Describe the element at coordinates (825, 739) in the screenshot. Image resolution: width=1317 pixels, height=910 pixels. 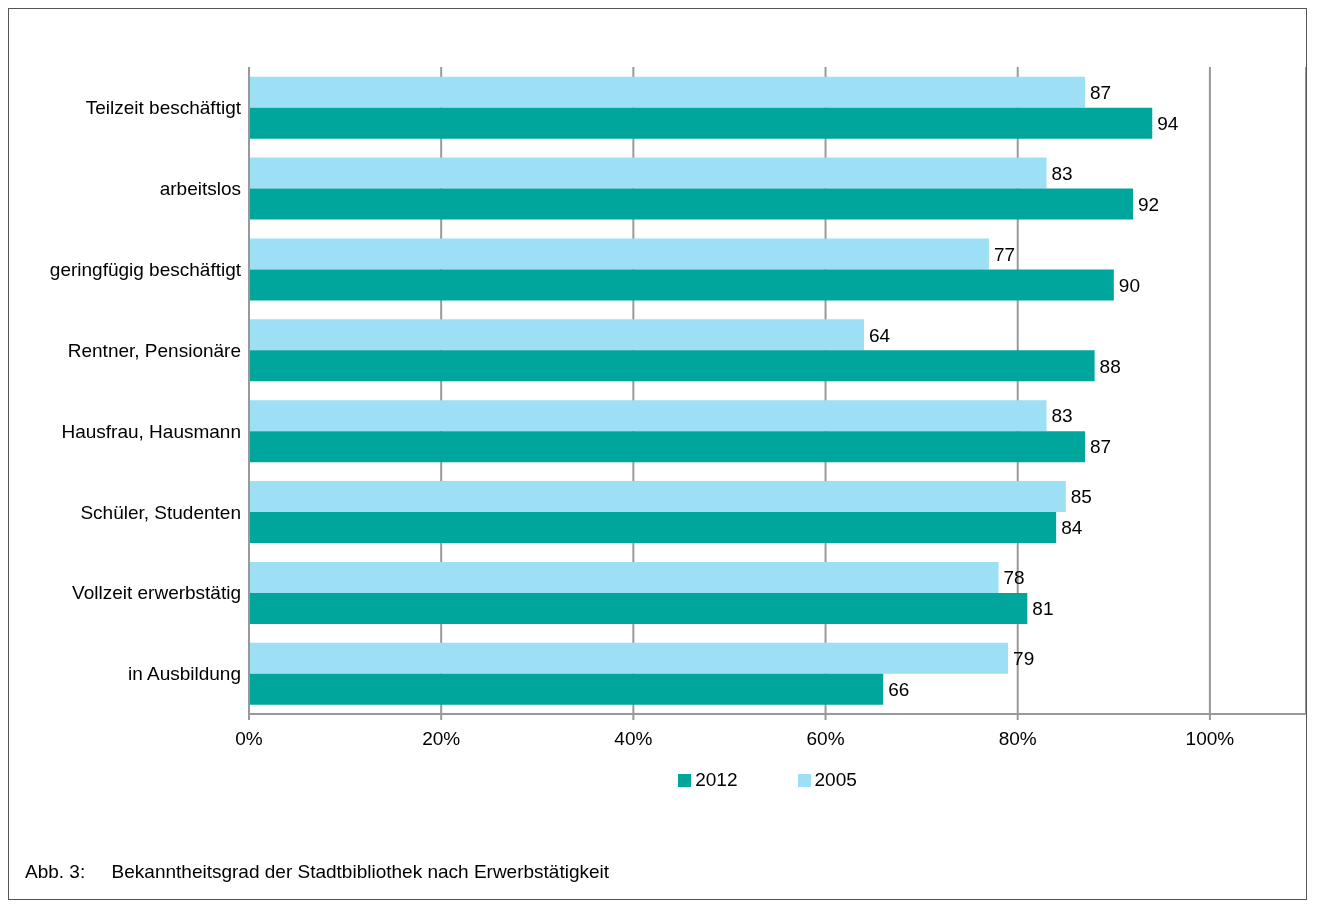
I see `x-tick-label: 60%` at that location.